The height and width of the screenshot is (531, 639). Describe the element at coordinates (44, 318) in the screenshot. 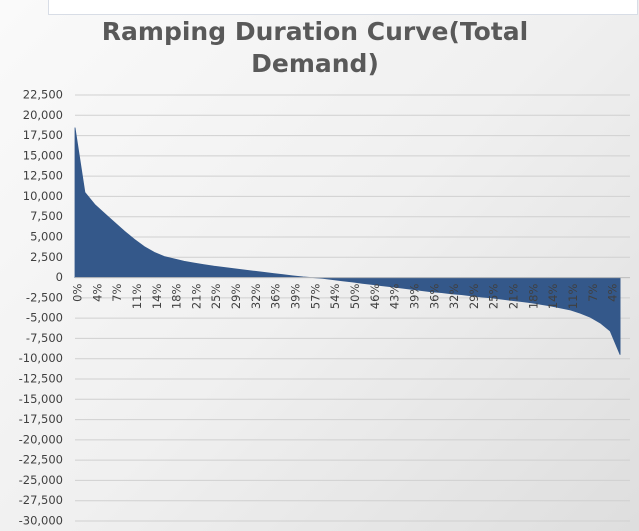

I see `y-tick-label: -5,000` at that location.